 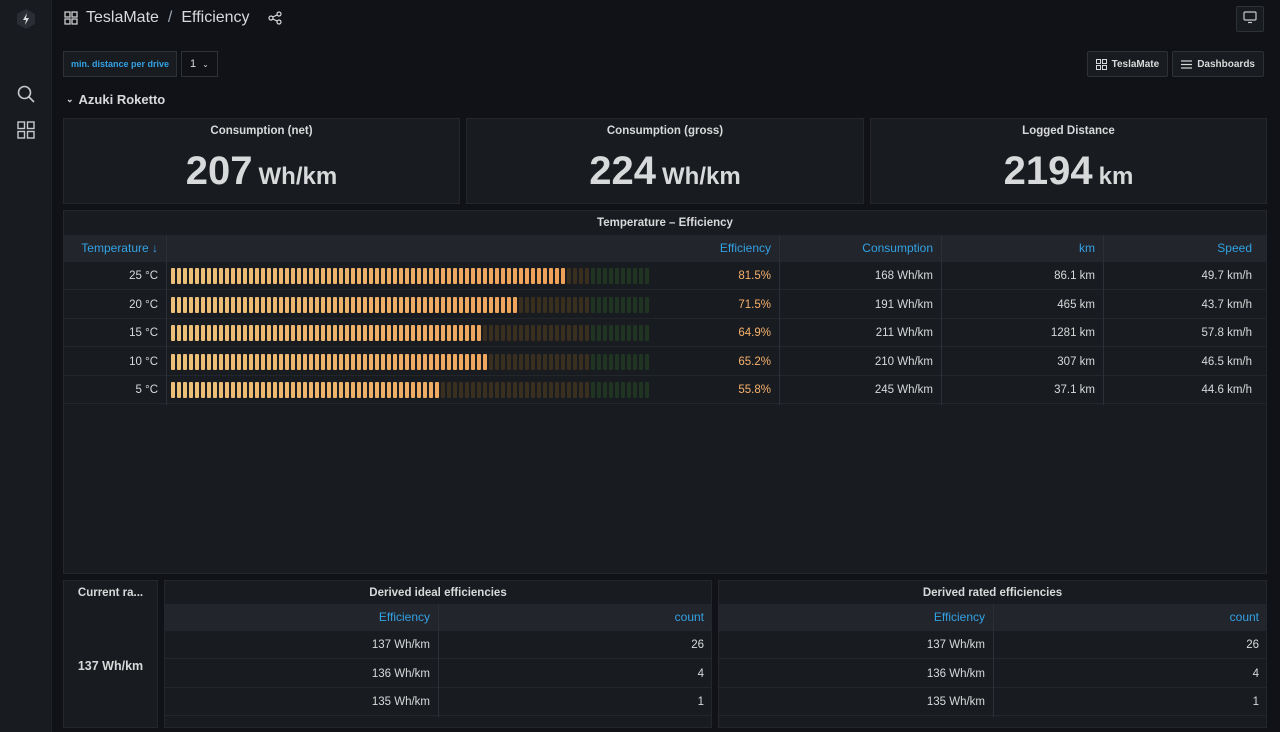 I want to click on table-row: 5 °C 55.8% 245 Wh/km 37.1 km 44.6 km/h, so click(x=665, y=390).